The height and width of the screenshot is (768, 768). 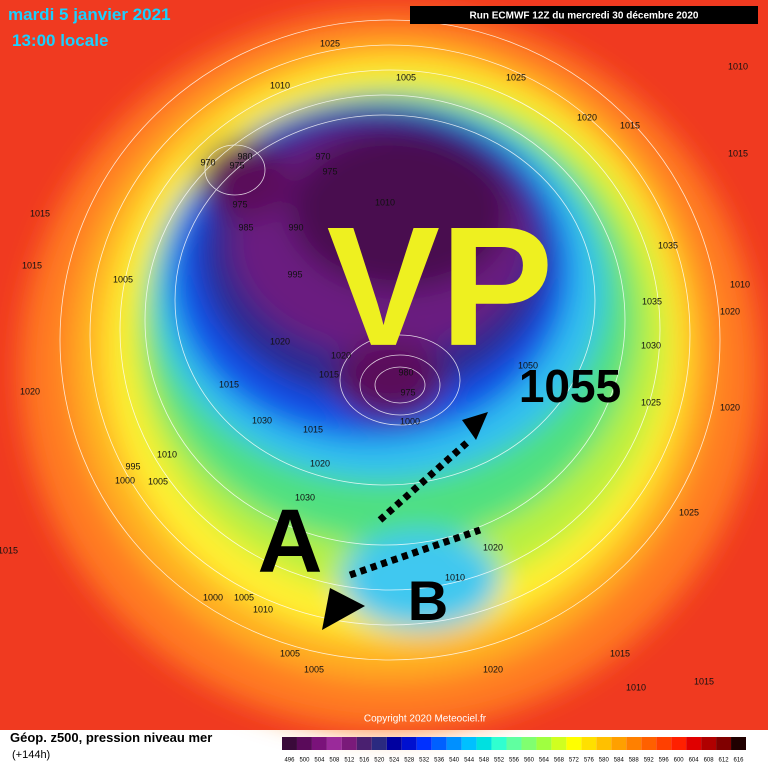 What do you see at coordinates (425, 719) in the screenshot?
I see `copyright: Copyright 2020 Meteociel.fr` at bounding box center [425, 719].